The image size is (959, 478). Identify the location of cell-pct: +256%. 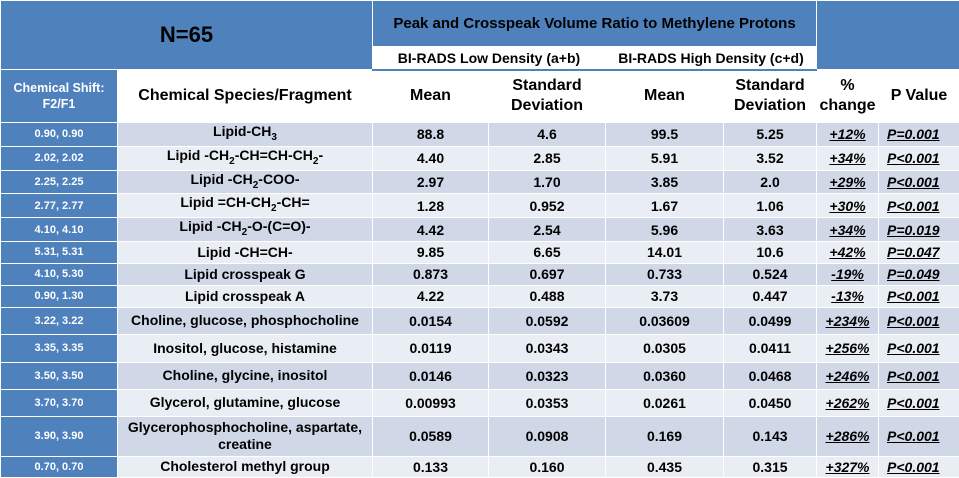
(848, 348).